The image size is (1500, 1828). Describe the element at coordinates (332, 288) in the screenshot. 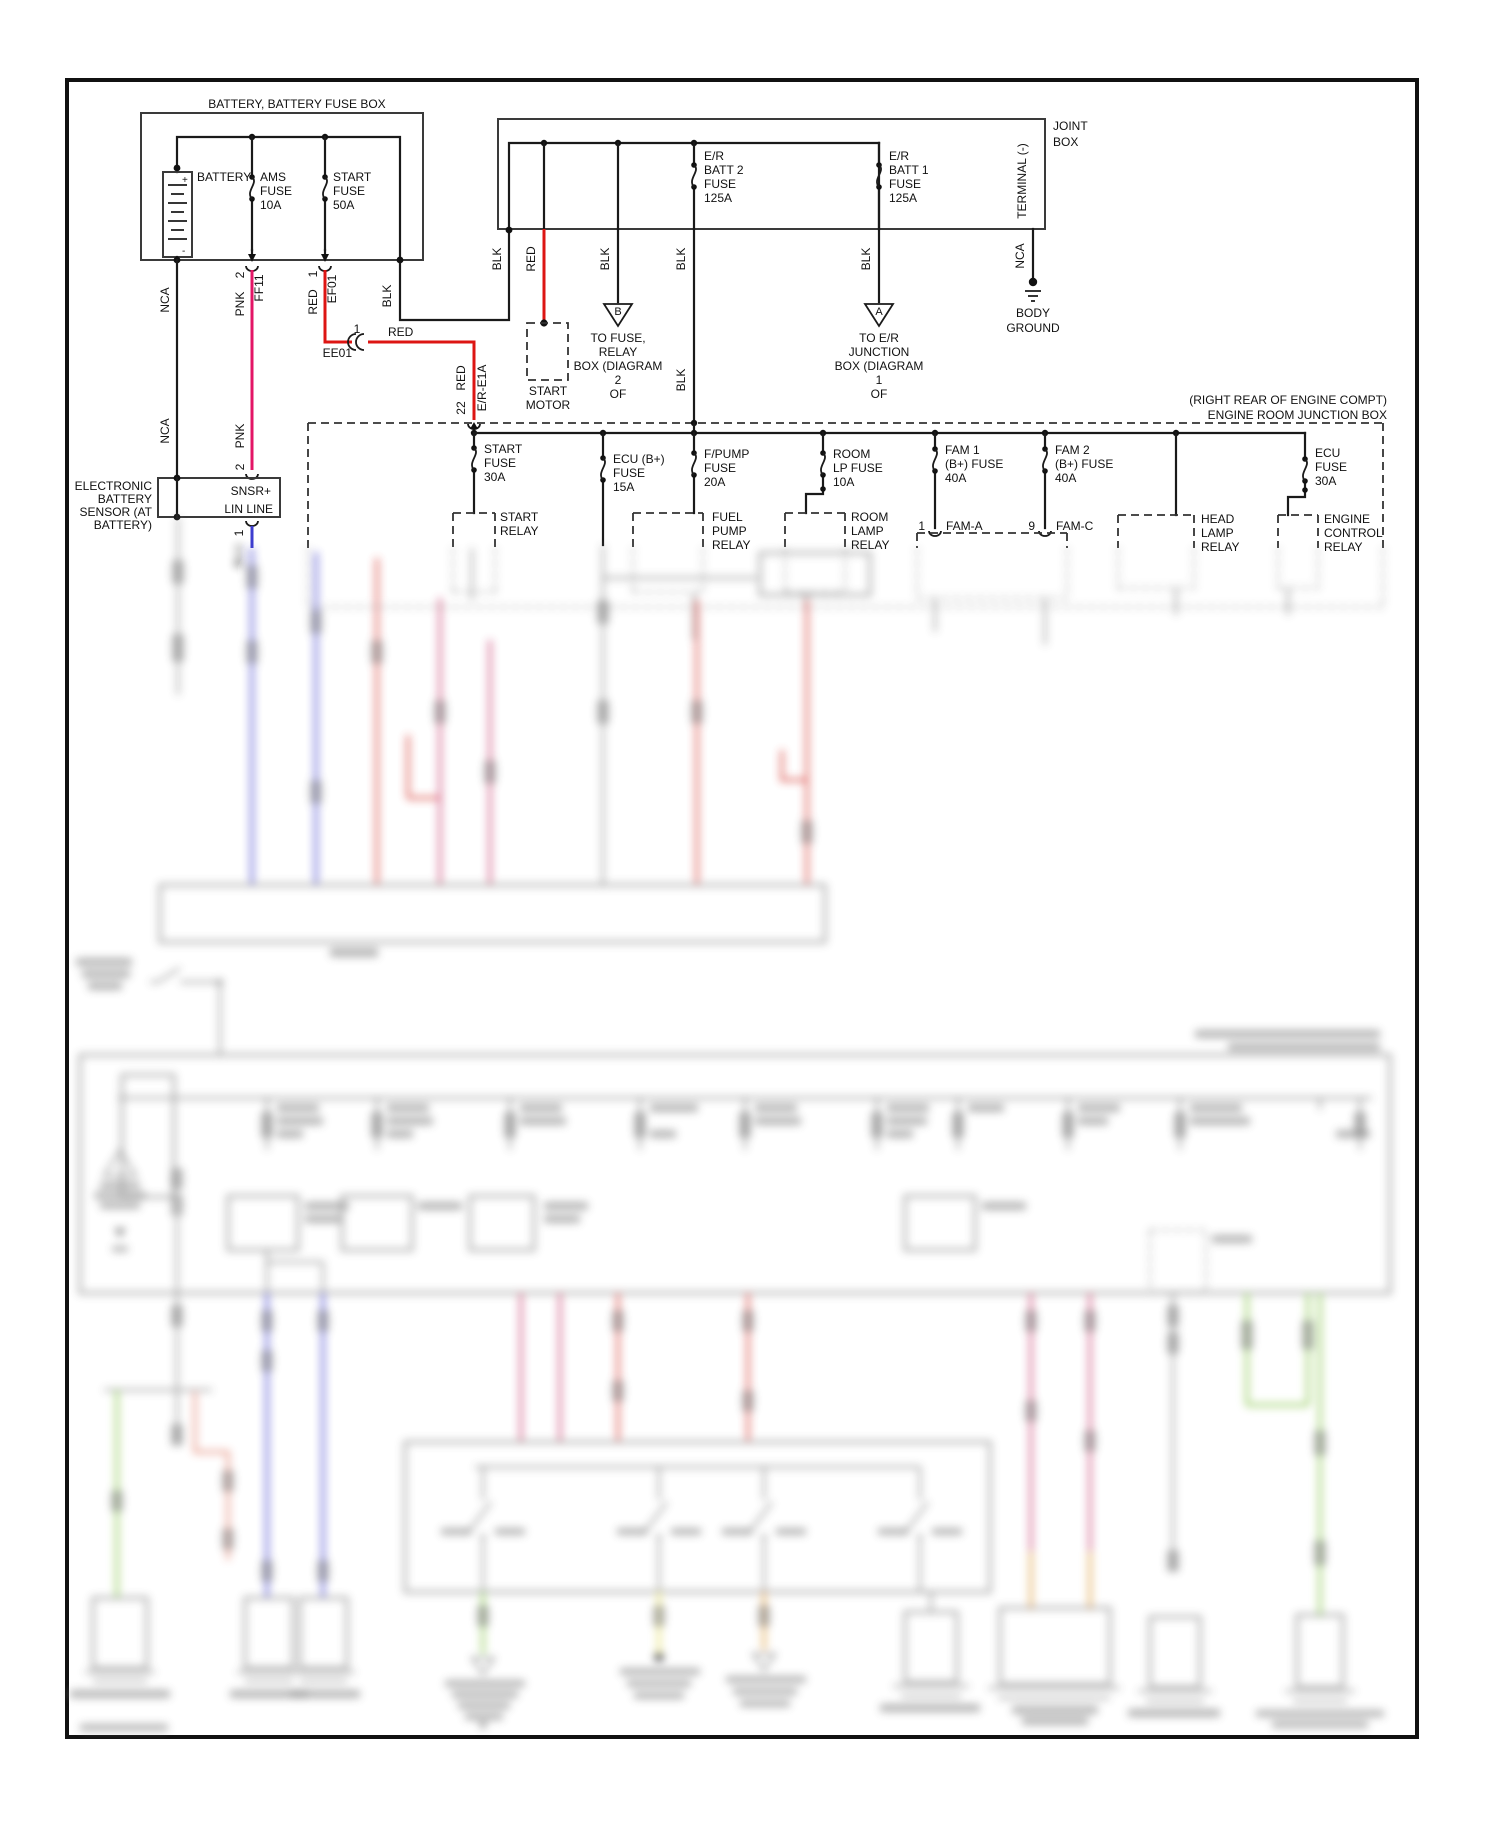

I see `connector-ef01: EF01` at that location.